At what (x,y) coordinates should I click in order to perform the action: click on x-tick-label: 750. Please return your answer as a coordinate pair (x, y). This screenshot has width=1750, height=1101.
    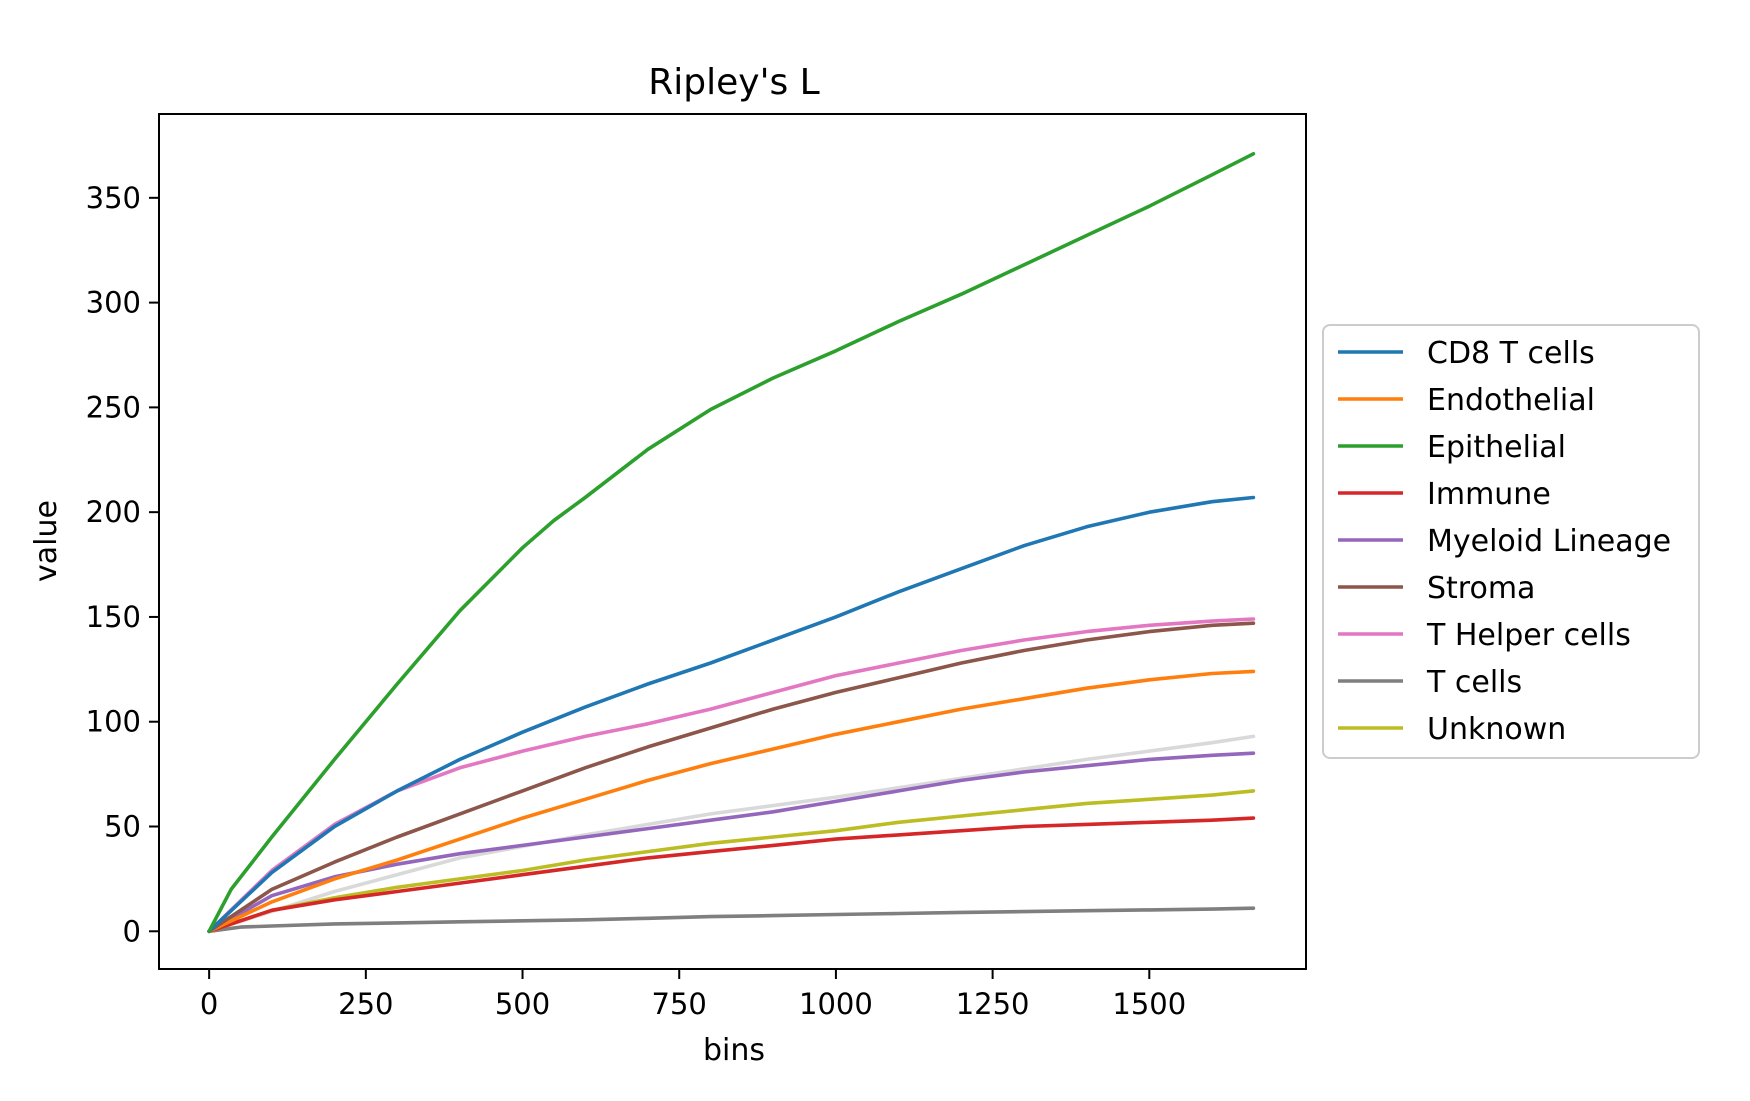
    Looking at the image, I should click on (679, 1004).